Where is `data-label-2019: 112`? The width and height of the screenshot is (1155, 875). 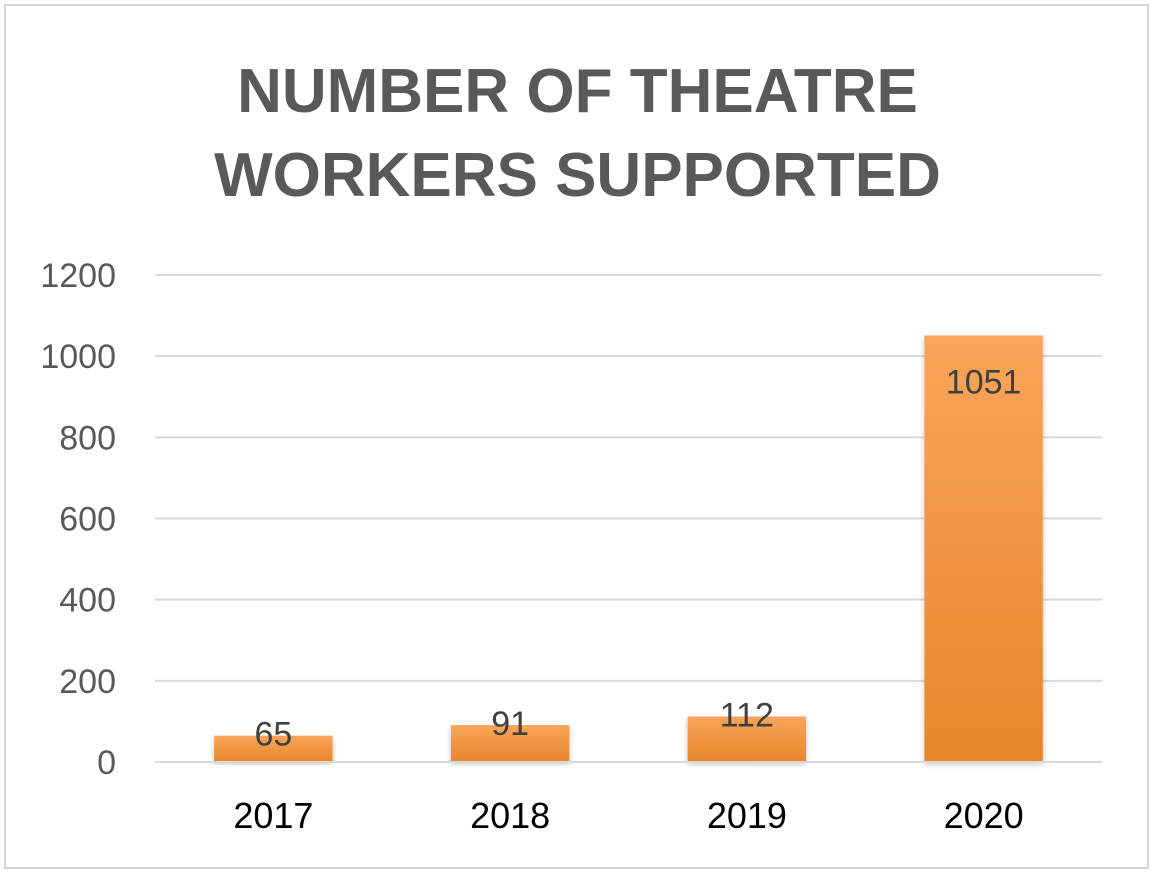 data-label-2019: 112 is located at coordinates (747, 716).